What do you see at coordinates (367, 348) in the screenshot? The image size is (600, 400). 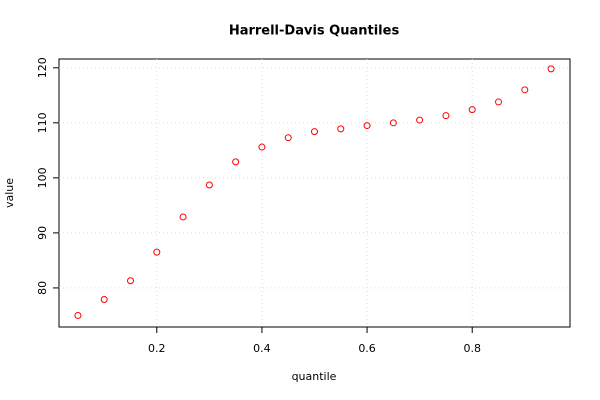 I see `x-tick-label: 0.6` at bounding box center [367, 348].